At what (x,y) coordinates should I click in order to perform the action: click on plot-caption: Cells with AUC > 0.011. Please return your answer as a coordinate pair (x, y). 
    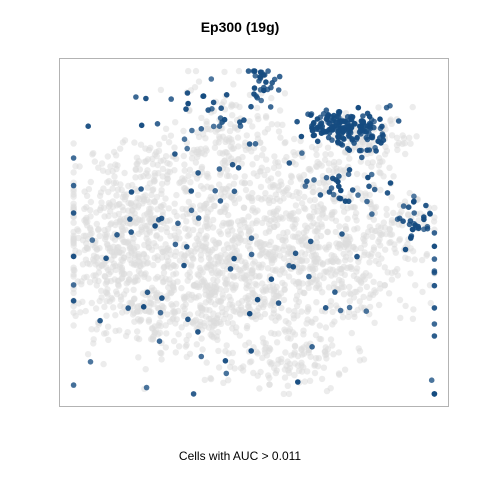
    Looking at the image, I should click on (240, 456).